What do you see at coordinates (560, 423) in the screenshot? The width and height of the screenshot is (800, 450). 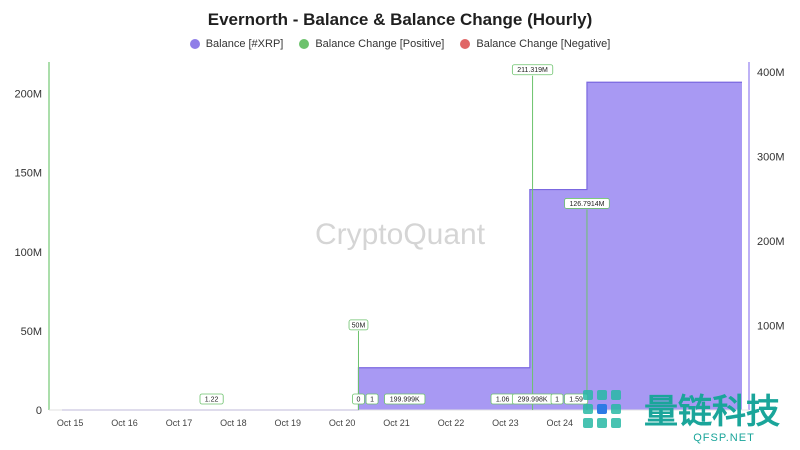 I see `x-tick-label: Oct 24` at bounding box center [560, 423].